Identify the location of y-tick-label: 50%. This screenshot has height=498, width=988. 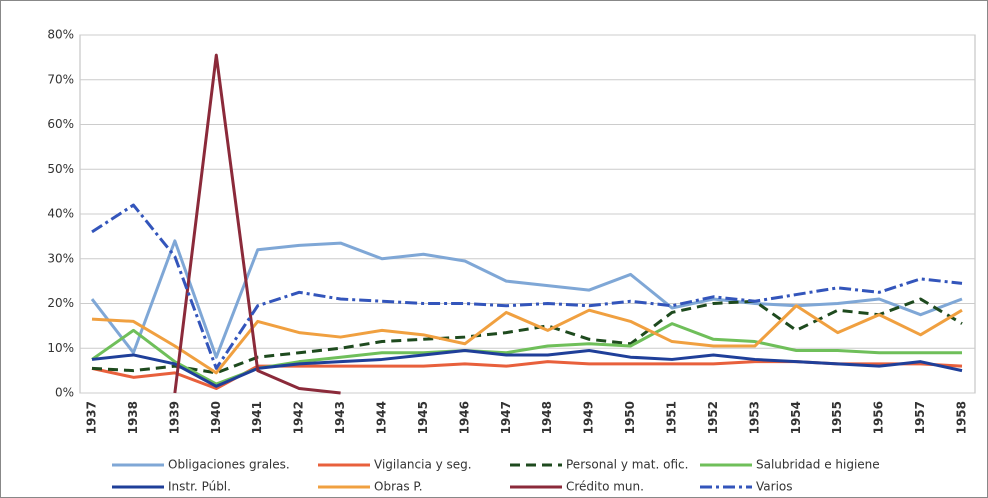
(60, 169).